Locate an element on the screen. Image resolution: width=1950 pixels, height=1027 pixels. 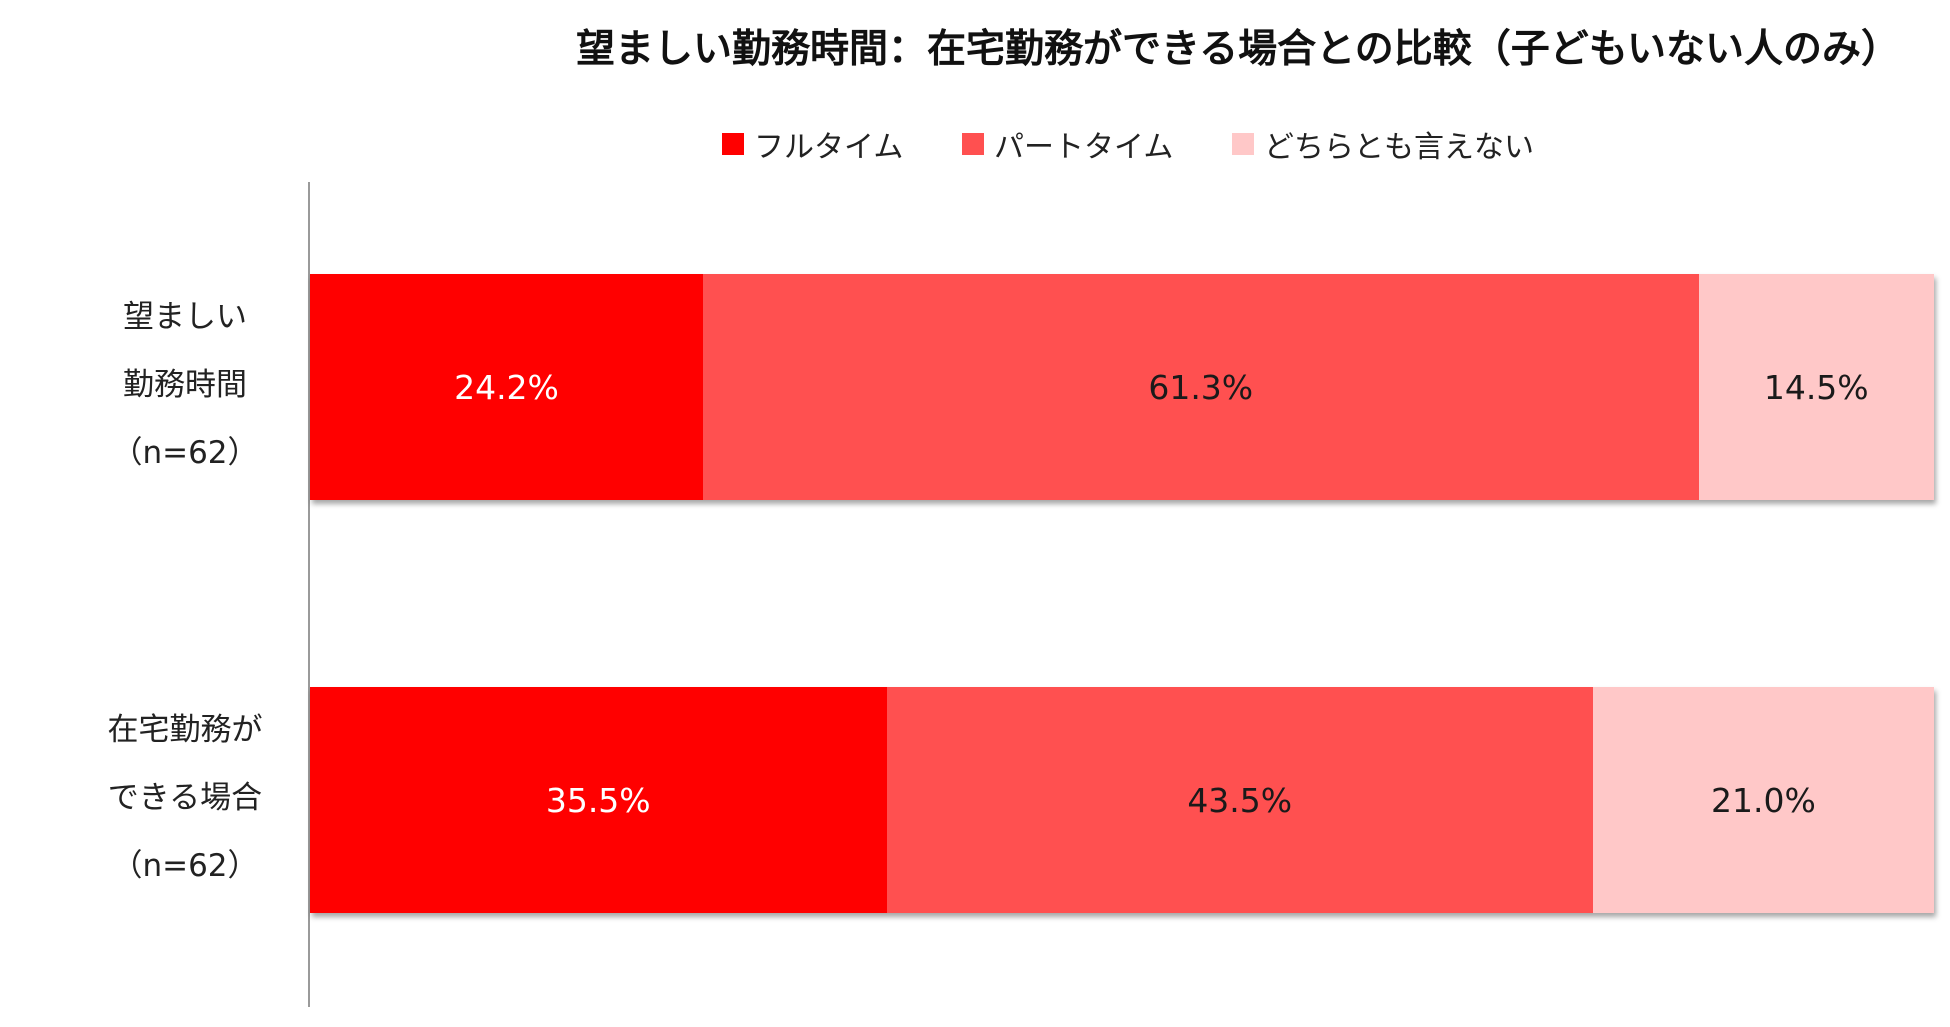
category-label: 在宅勤務ができる場合 （n=62） is located at coordinates (185, 798).